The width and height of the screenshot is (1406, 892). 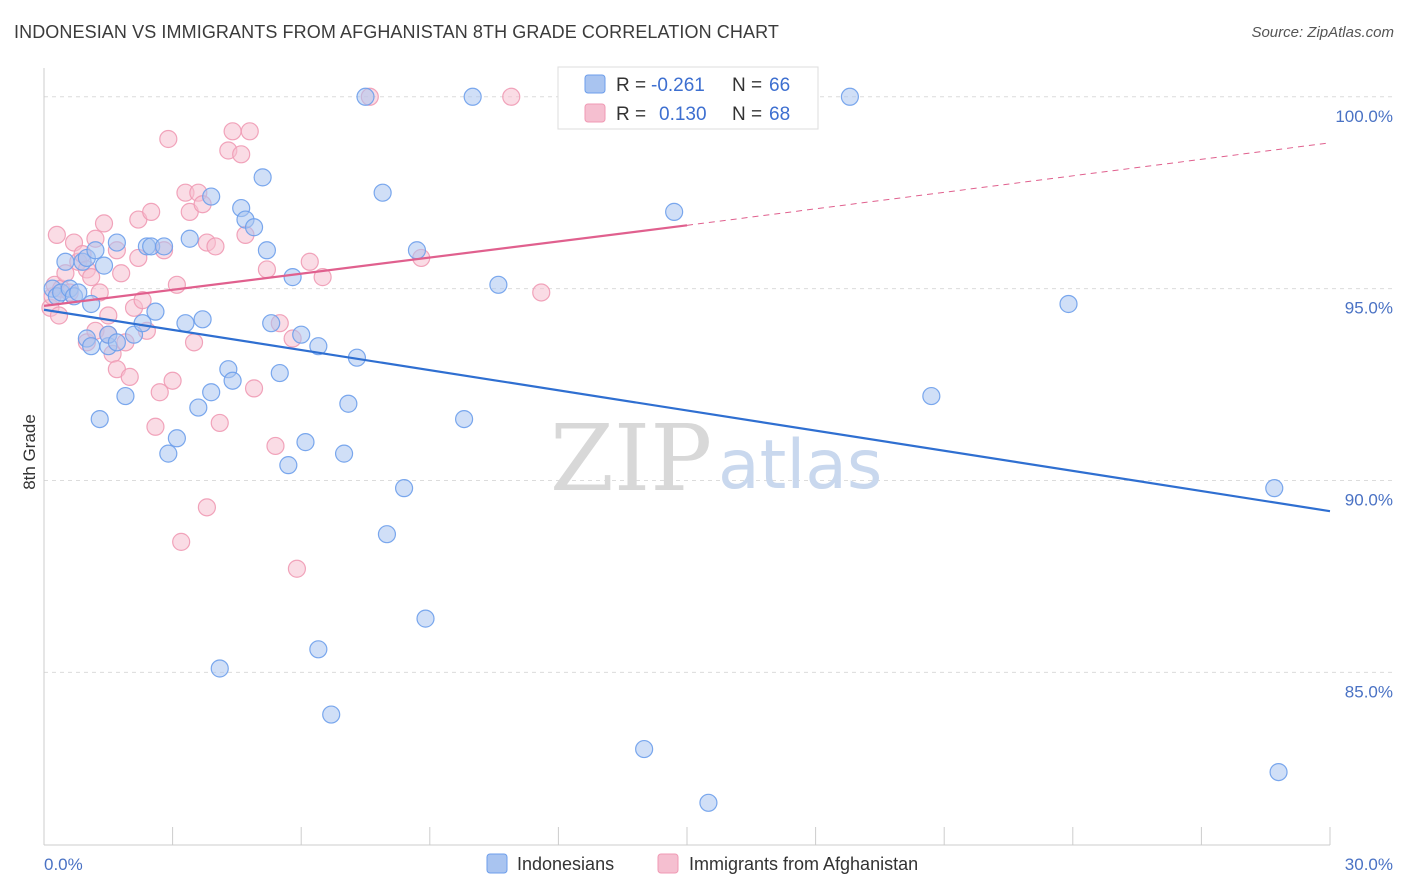 I want to click on trend-line-afghanistan-extension, so click(x=1008, y=184).